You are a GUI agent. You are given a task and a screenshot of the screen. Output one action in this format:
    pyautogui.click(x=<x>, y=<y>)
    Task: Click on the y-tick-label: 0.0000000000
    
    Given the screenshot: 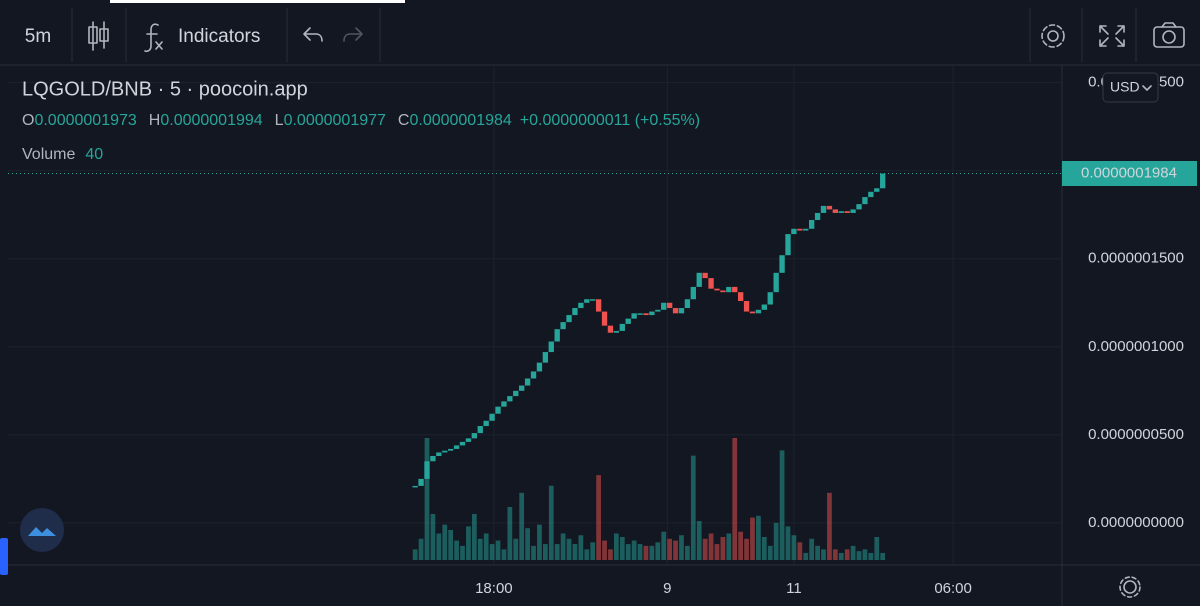 What is the action you would take?
    pyautogui.click(x=1136, y=522)
    